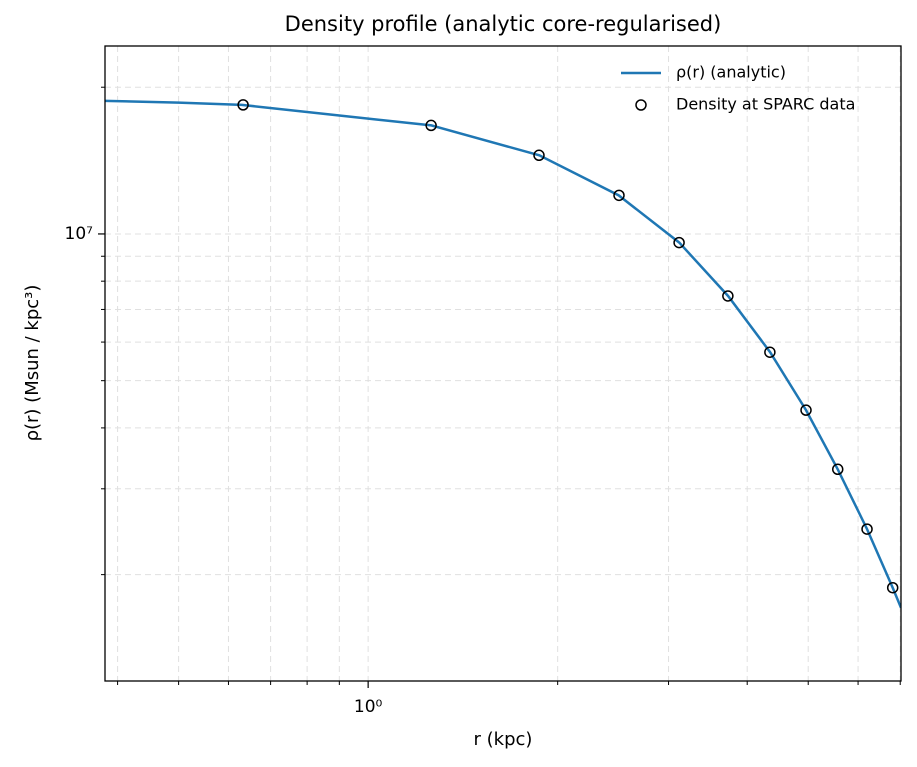  Describe the element at coordinates (731, 72) in the screenshot. I see `legend-label: ρ(r) (analytic)` at that location.